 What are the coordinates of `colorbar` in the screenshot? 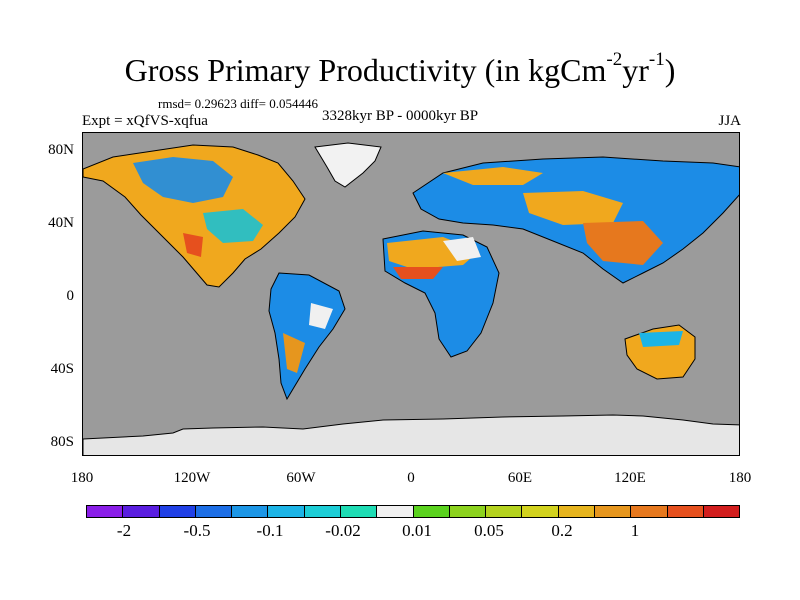 It's located at (413, 511).